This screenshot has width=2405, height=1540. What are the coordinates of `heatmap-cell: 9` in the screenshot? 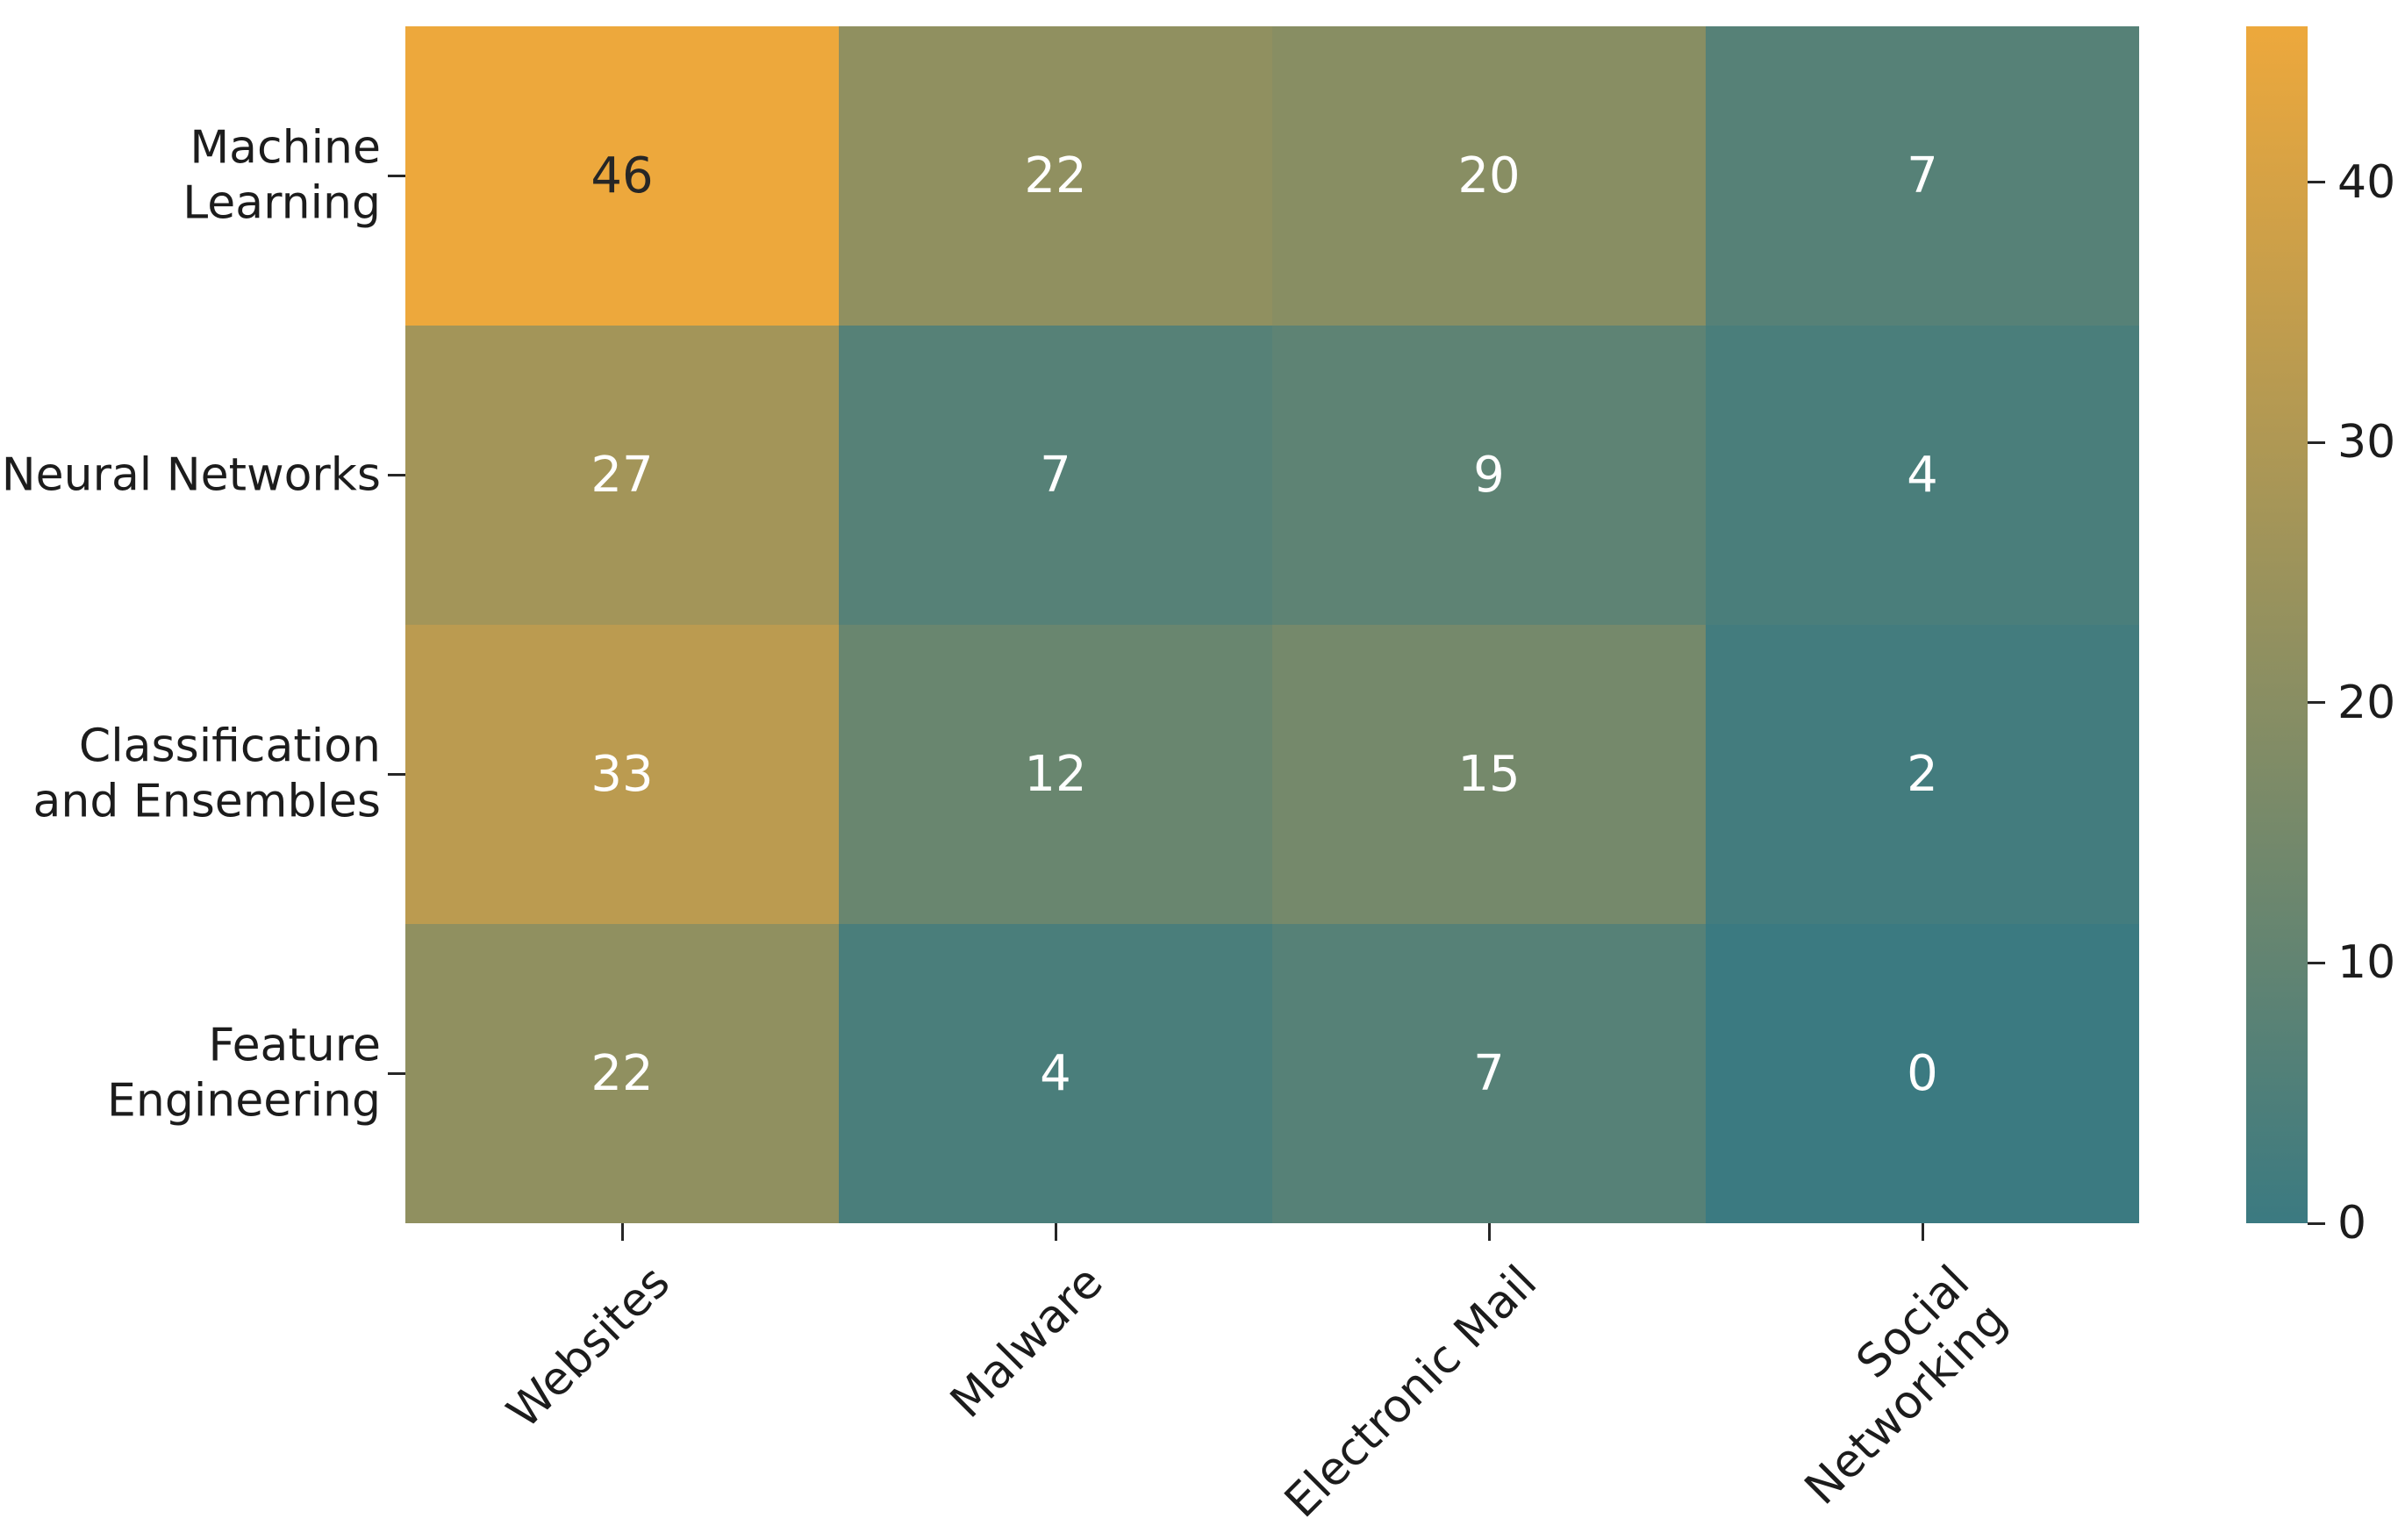 It's located at (1489, 475).